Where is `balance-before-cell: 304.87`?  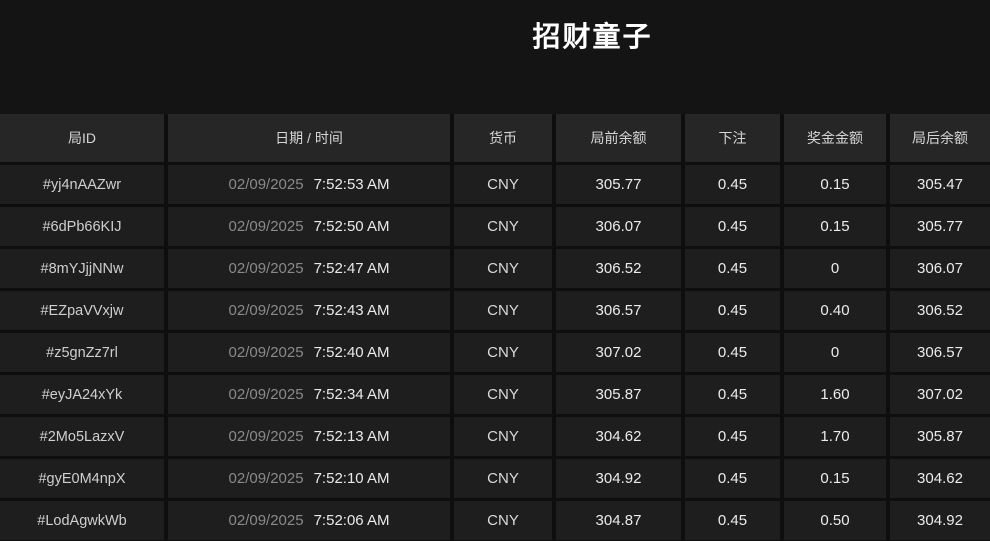
balance-before-cell: 304.87 is located at coordinates (618, 520).